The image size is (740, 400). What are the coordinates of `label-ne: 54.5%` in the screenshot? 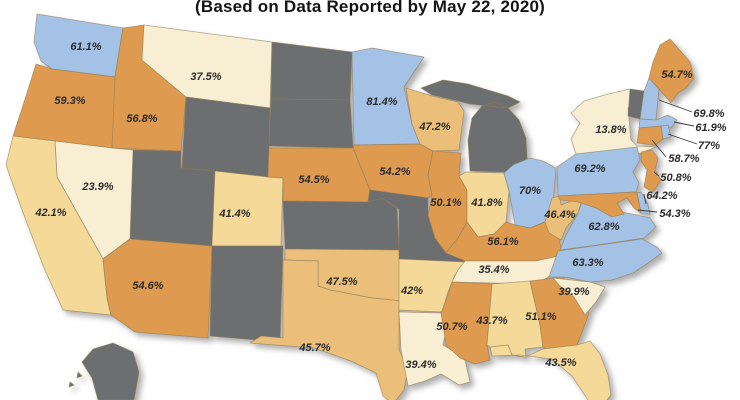 It's located at (313, 180).